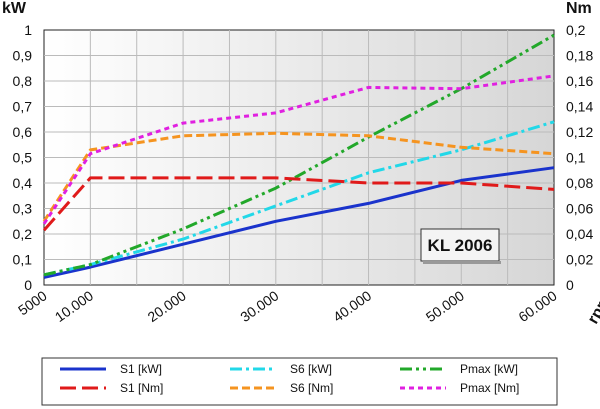  Describe the element at coordinates (579, 107) in the screenshot. I see `right-tick-label: 0,14` at that location.